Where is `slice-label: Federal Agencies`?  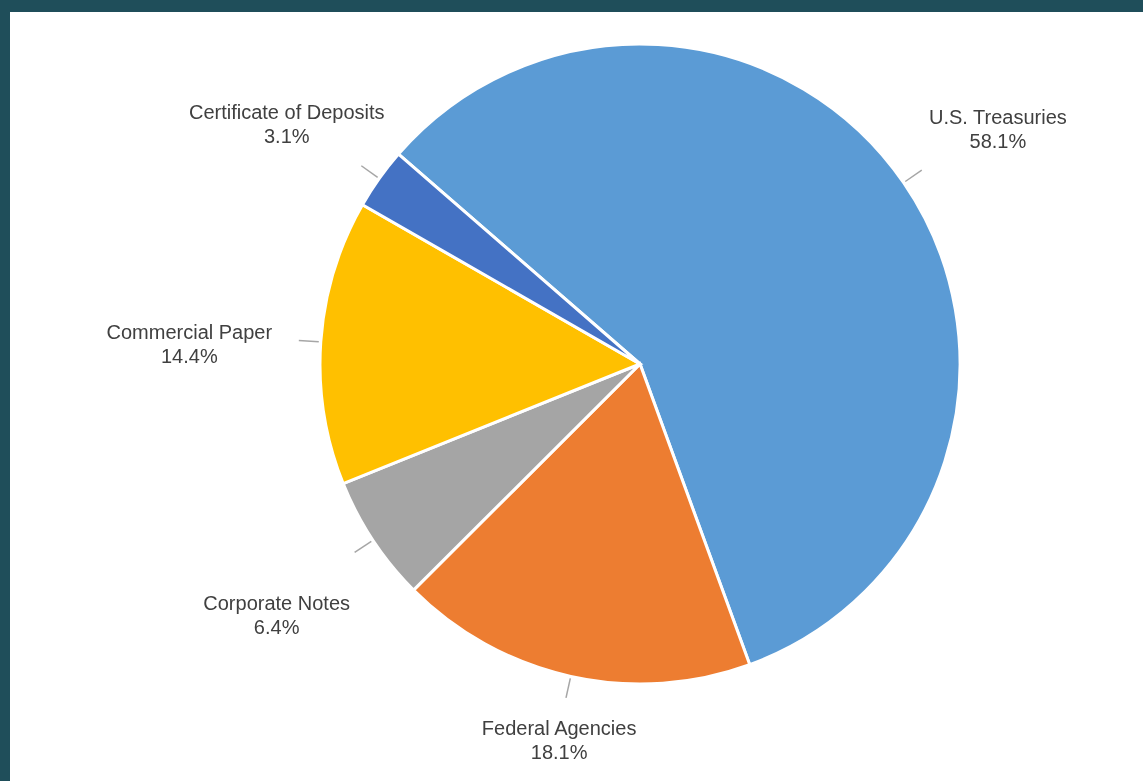
slice-label: Federal Agencies is located at coordinates (559, 727).